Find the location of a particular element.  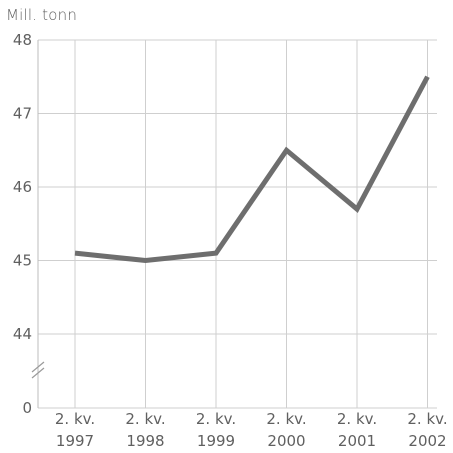

x-tick-label-year: 2001 is located at coordinates (357, 441).